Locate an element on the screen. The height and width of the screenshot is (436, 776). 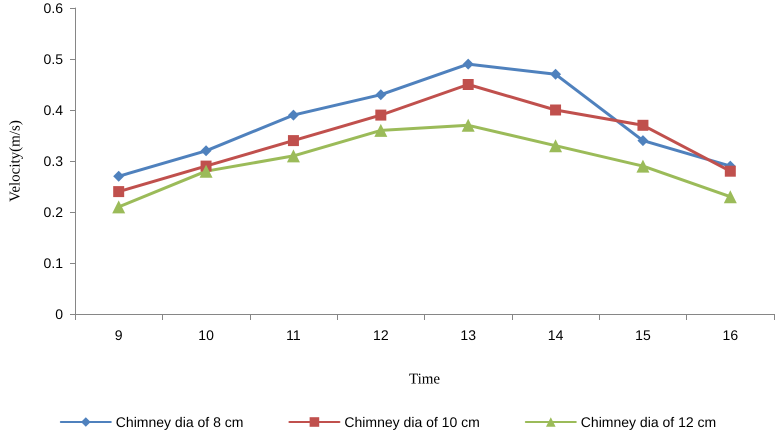
x-tick-label: 10 is located at coordinates (206, 335).